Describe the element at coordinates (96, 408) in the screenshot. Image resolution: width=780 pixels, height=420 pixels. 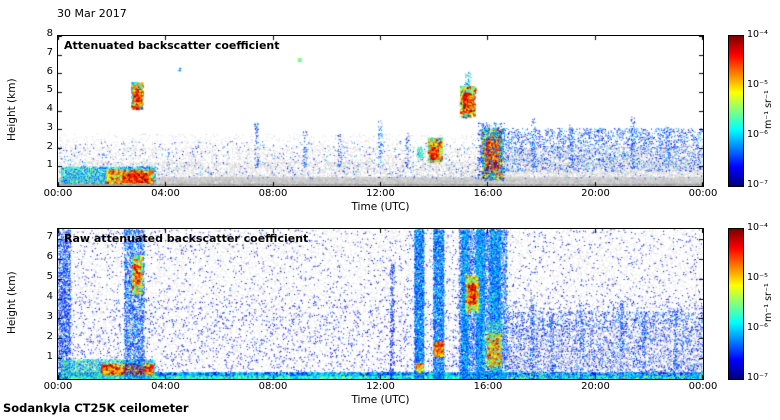
I see `instrument-label: Sodankyla CT25K ceilometer` at that location.